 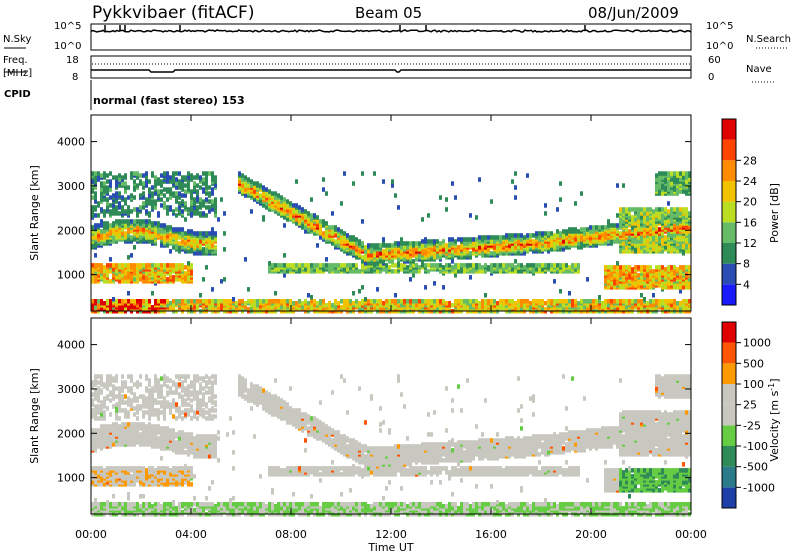 What do you see at coordinates (750, 181) in the screenshot?
I see `colorbar-tick-label: 24` at bounding box center [750, 181].